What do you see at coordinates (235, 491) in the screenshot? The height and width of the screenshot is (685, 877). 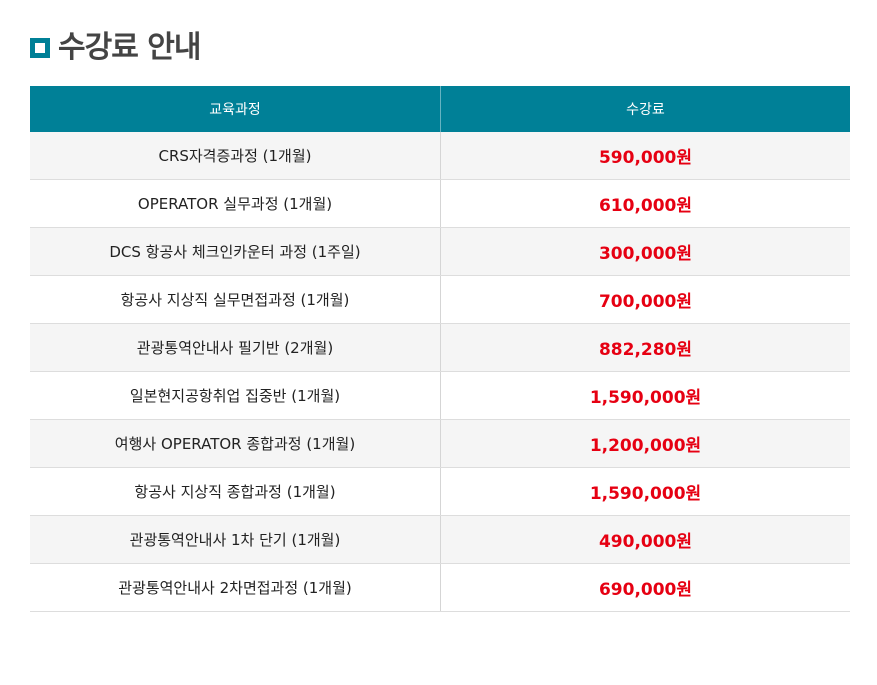 I see `course-name: 항공사 지상직 종합과정 (1개월)` at bounding box center [235, 491].